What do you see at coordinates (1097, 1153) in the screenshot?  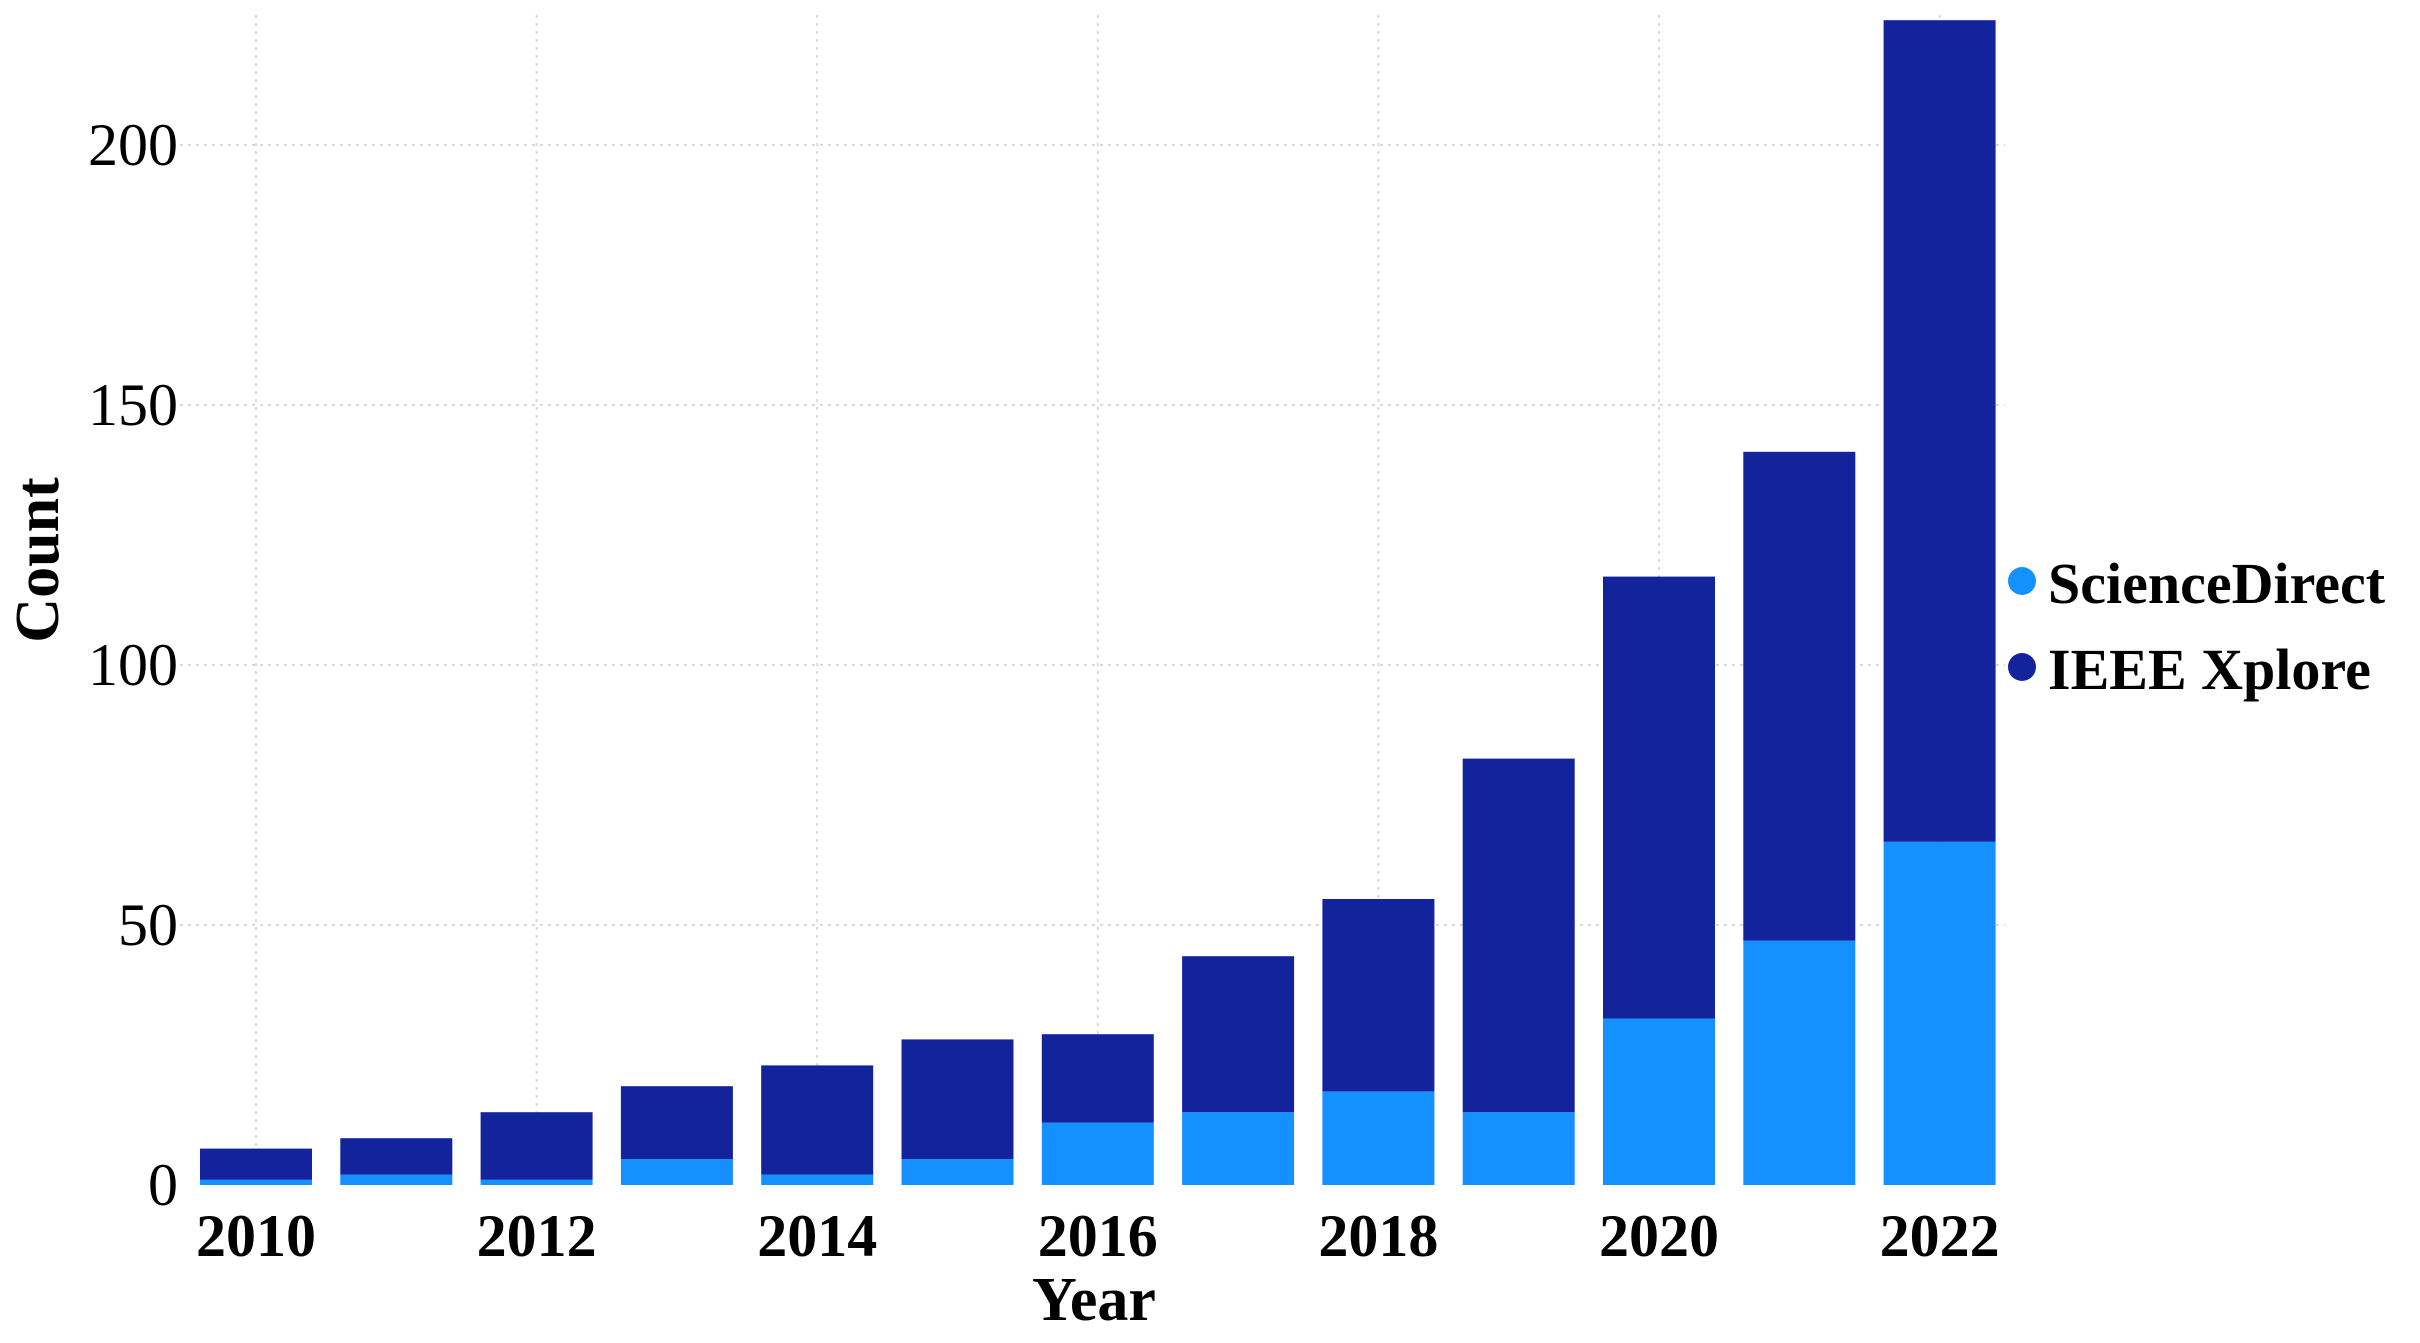 I see `bar-sciencedirect-2016` at bounding box center [1097, 1153].